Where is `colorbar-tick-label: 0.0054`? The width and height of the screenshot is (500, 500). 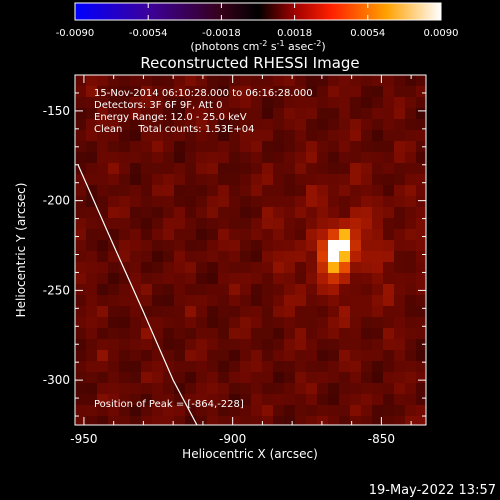
colorbar-tick-label: 0.0054 is located at coordinates (367, 33).